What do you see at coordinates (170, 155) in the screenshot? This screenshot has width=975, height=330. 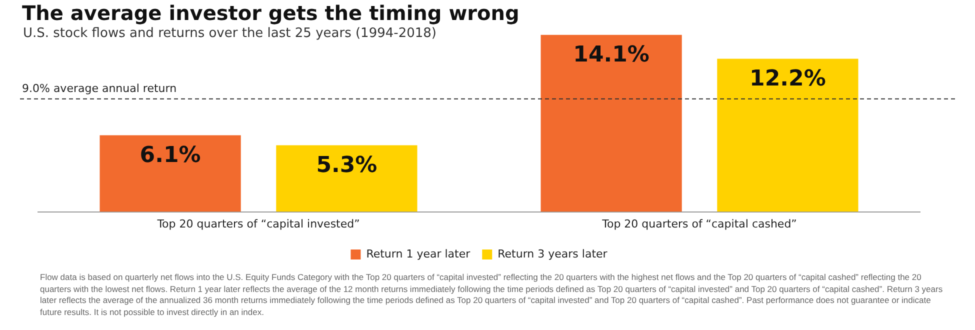 I see `data-label: 6.1%` at bounding box center [170, 155].